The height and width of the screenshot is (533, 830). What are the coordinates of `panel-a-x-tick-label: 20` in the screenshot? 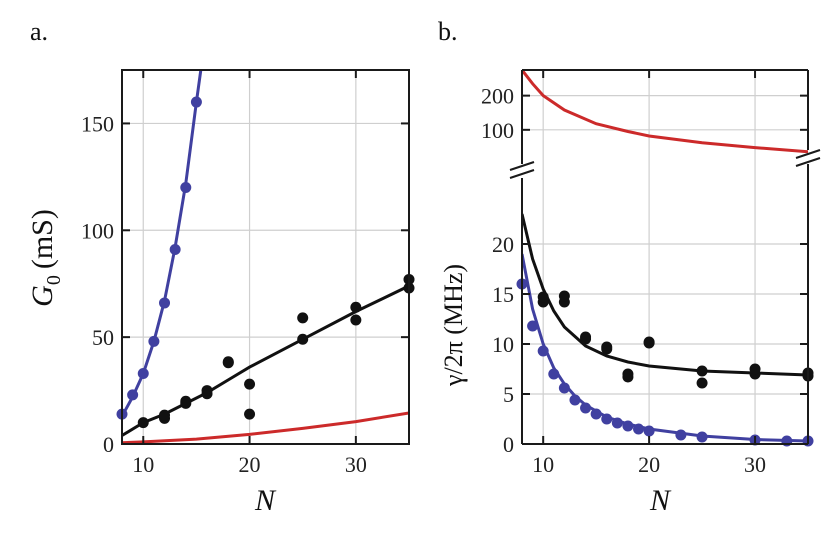 It's located at (250, 464).